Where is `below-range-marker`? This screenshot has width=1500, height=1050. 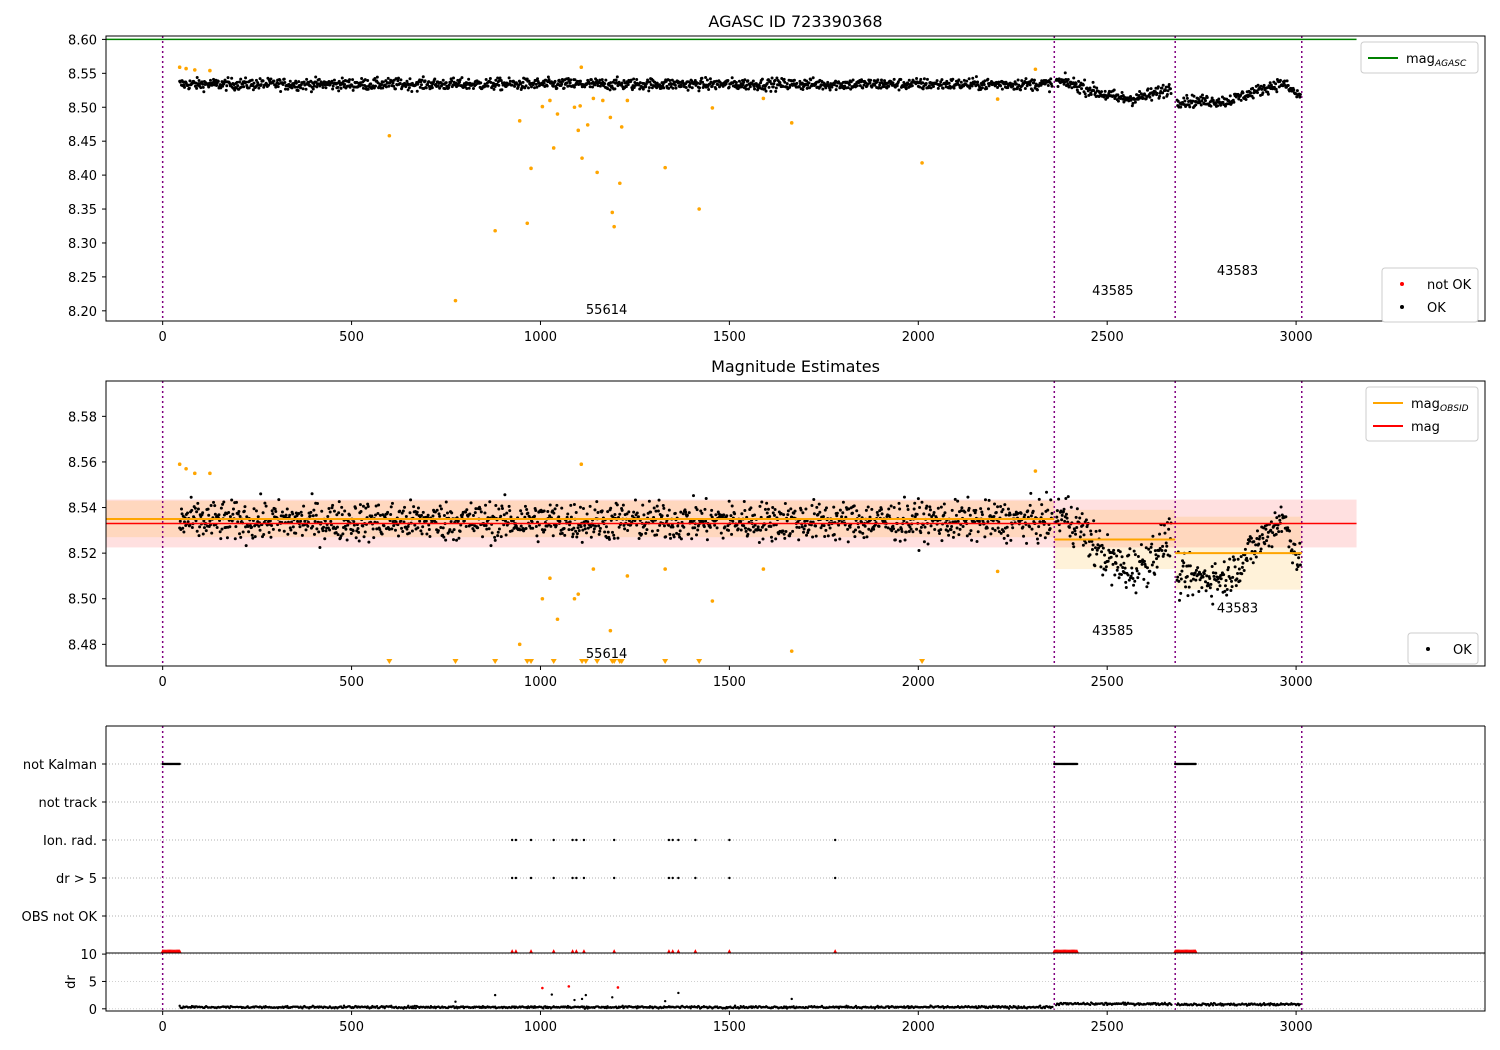 below-range-marker is located at coordinates (455, 661).